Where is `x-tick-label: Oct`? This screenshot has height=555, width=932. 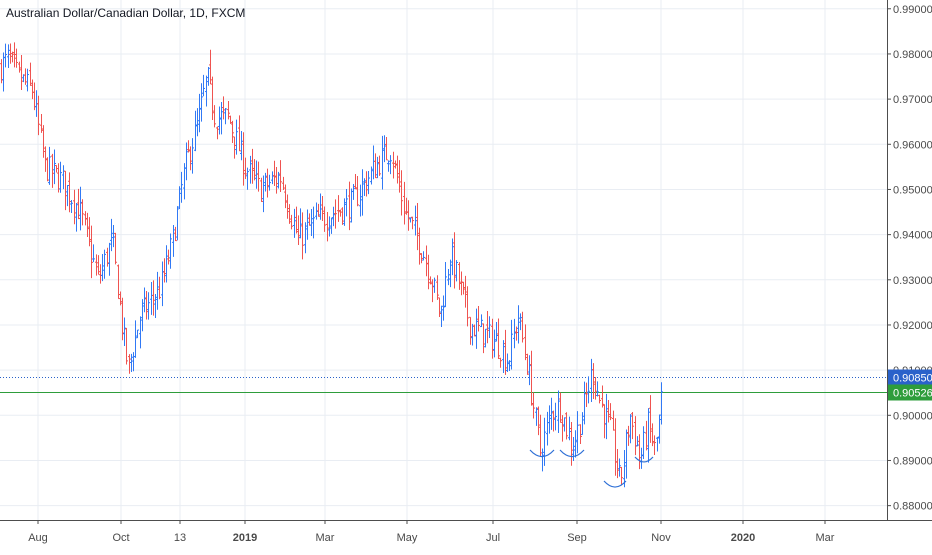
x-tick-label: Oct is located at coordinates (120, 538).